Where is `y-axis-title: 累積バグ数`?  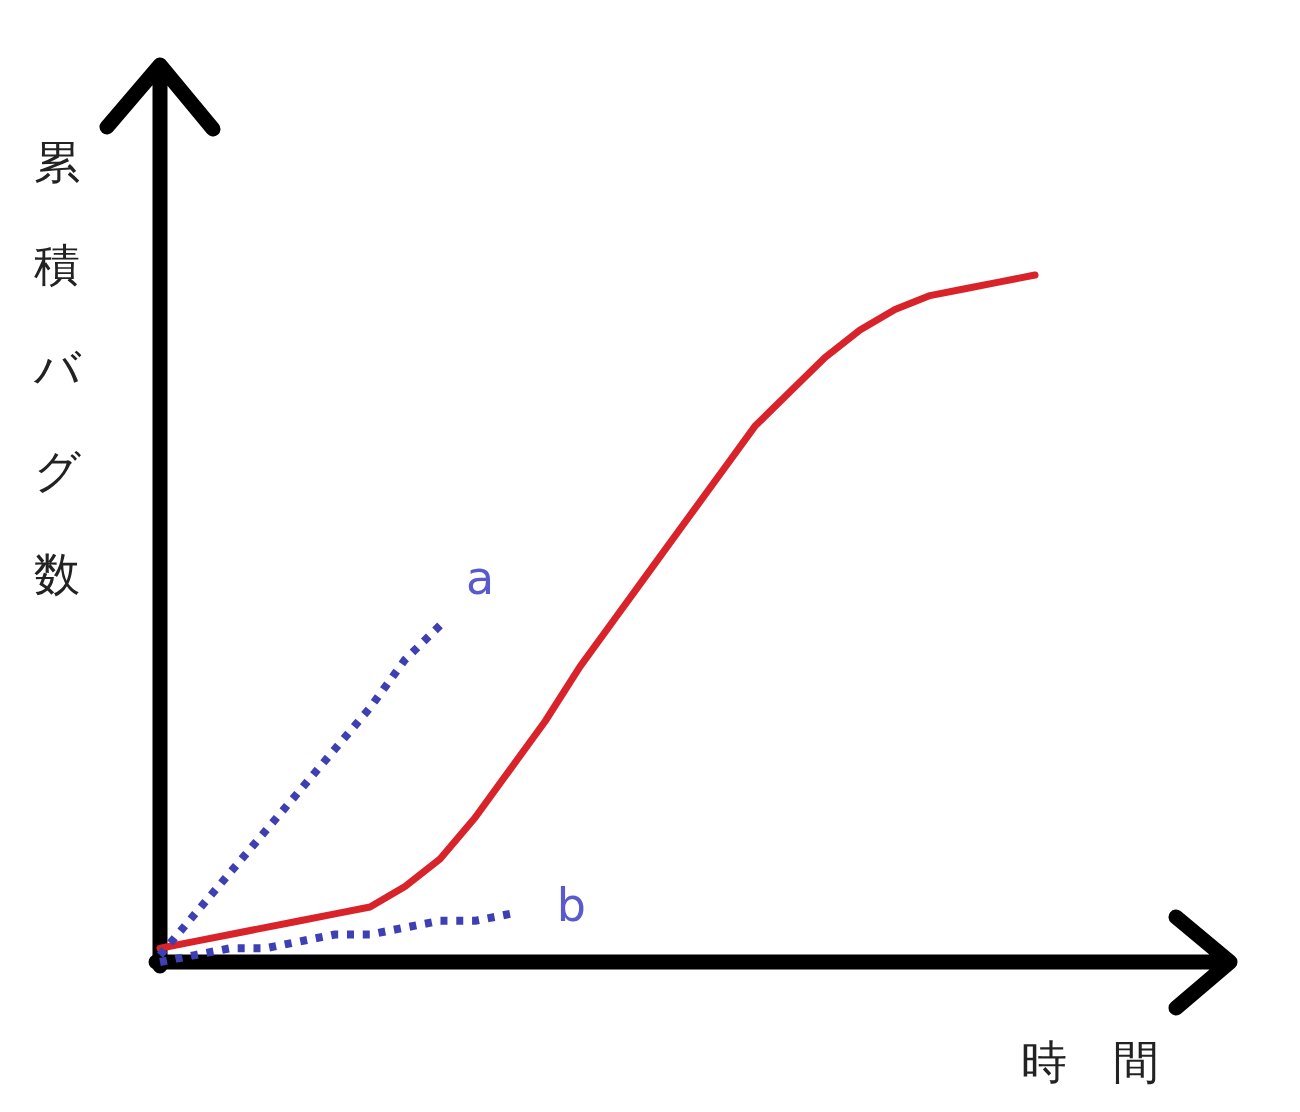 y-axis-title: 累積バグ数 is located at coordinates (57, 368).